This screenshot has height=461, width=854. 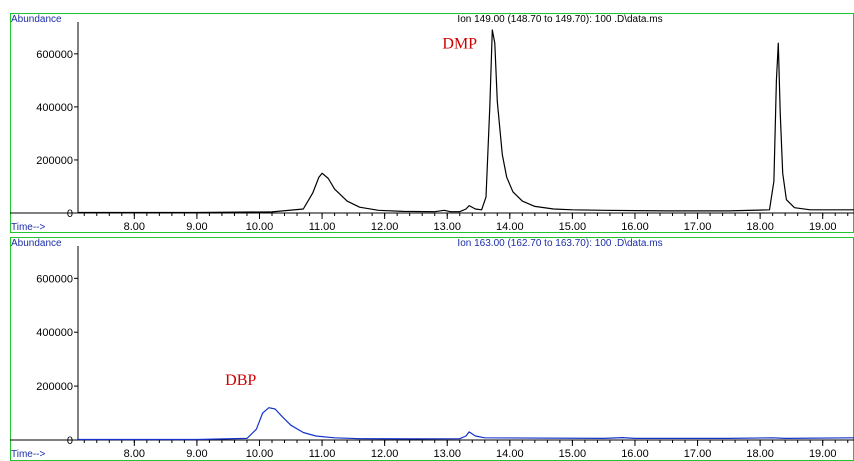 What do you see at coordinates (240, 380) in the screenshot?
I see `peak-label: DBP` at bounding box center [240, 380].